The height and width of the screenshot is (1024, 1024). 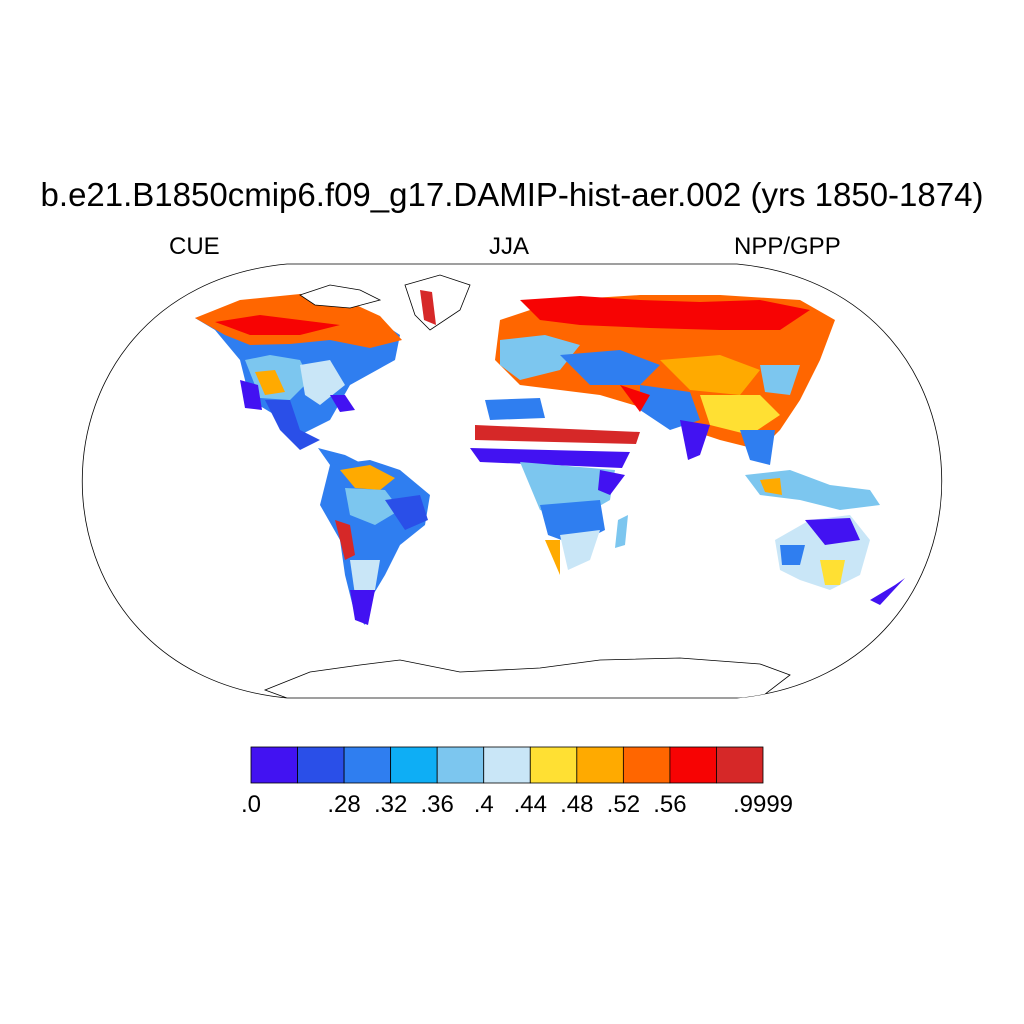 I want to click on colorbar-tick-label: .28, so click(x=344, y=804).